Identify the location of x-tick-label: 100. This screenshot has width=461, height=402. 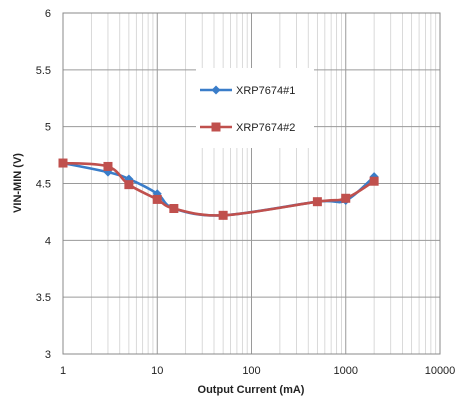
(251, 371).